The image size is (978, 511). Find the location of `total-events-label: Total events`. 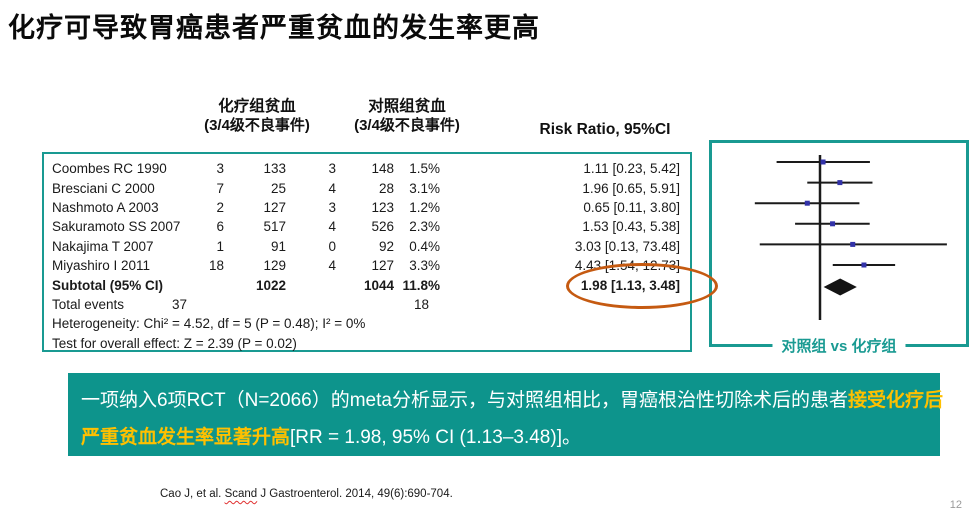

total-events-label: Total events is located at coordinates (88, 304).